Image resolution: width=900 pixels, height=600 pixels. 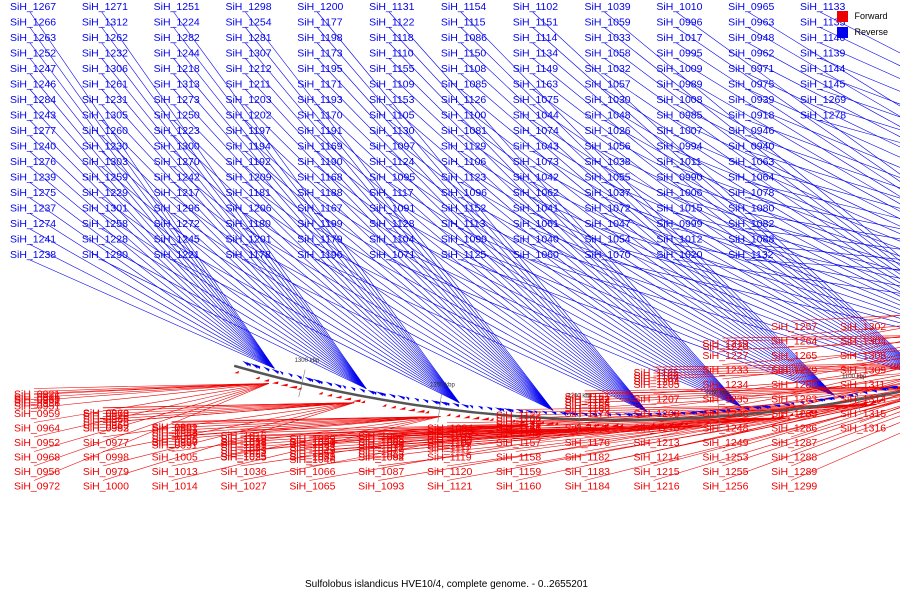 What do you see at coordinates (863, 414) in the screenshot?
I see `gene-label: SiH_1315` at bounding box center [863, 414].